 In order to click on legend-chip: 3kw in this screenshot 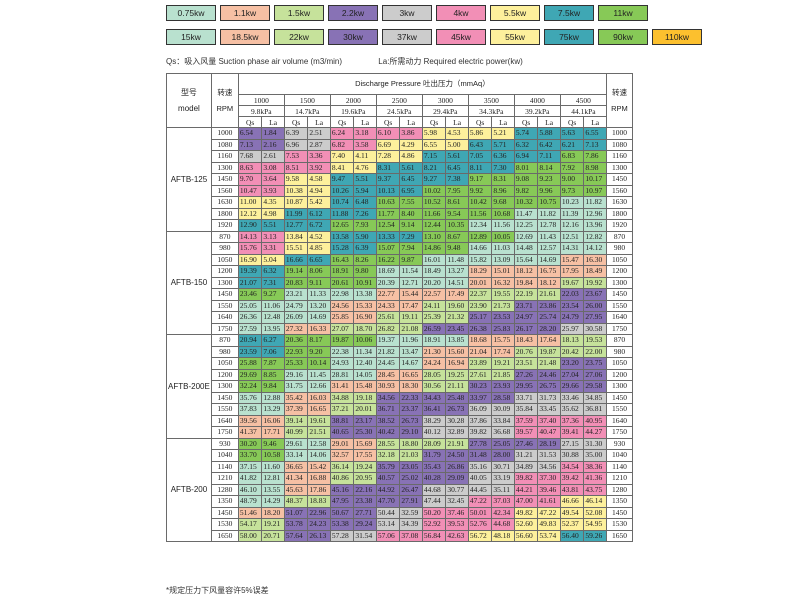, I will do `click(407, 13)`.